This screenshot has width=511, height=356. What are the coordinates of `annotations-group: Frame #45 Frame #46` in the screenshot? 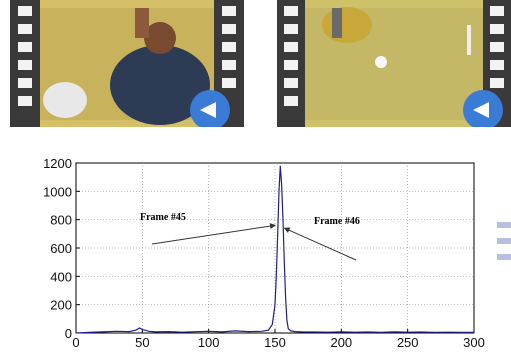 It's located at (250, 236).